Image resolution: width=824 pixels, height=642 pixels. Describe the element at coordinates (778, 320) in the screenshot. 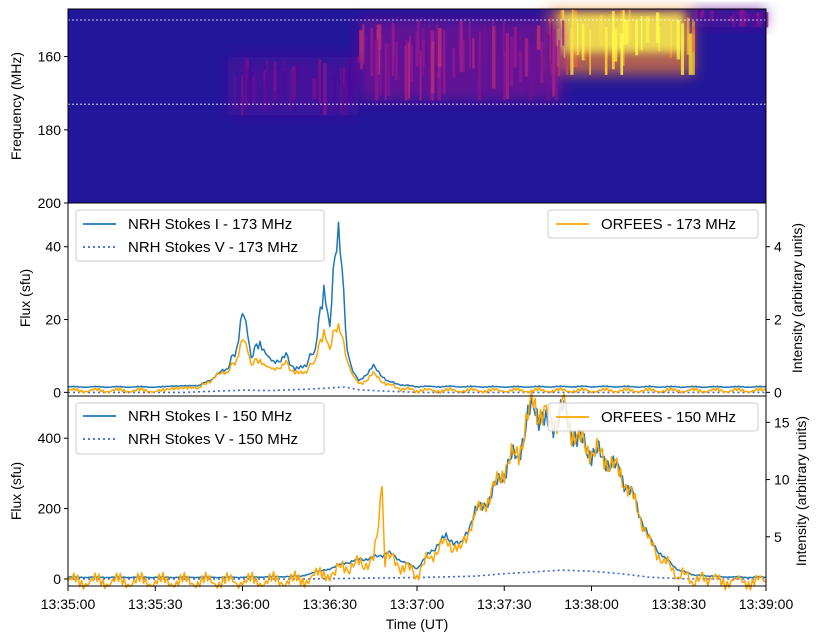

I see `y-tick-label-right: 2` at that location.